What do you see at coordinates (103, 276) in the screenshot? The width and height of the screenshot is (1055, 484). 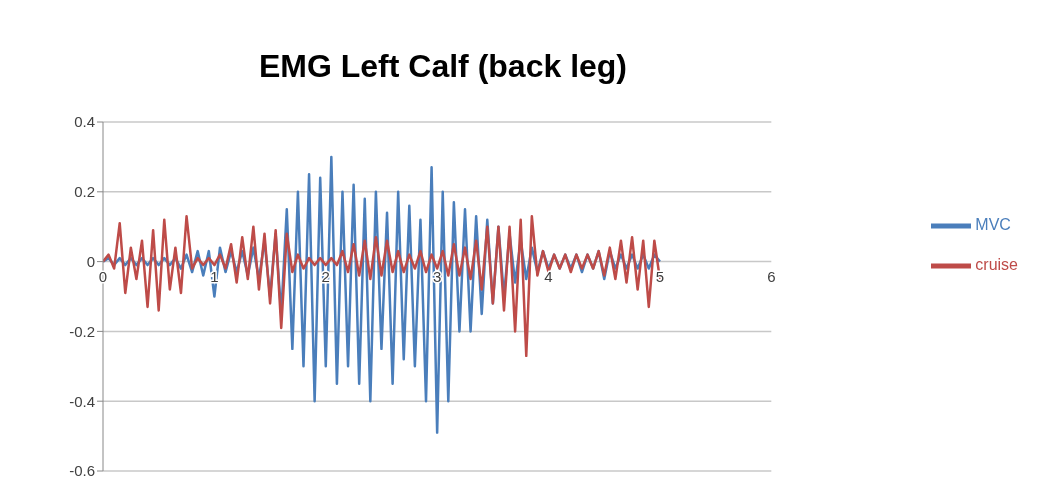 I see `x-tick-label: 0` at bounding box center [103, 276].